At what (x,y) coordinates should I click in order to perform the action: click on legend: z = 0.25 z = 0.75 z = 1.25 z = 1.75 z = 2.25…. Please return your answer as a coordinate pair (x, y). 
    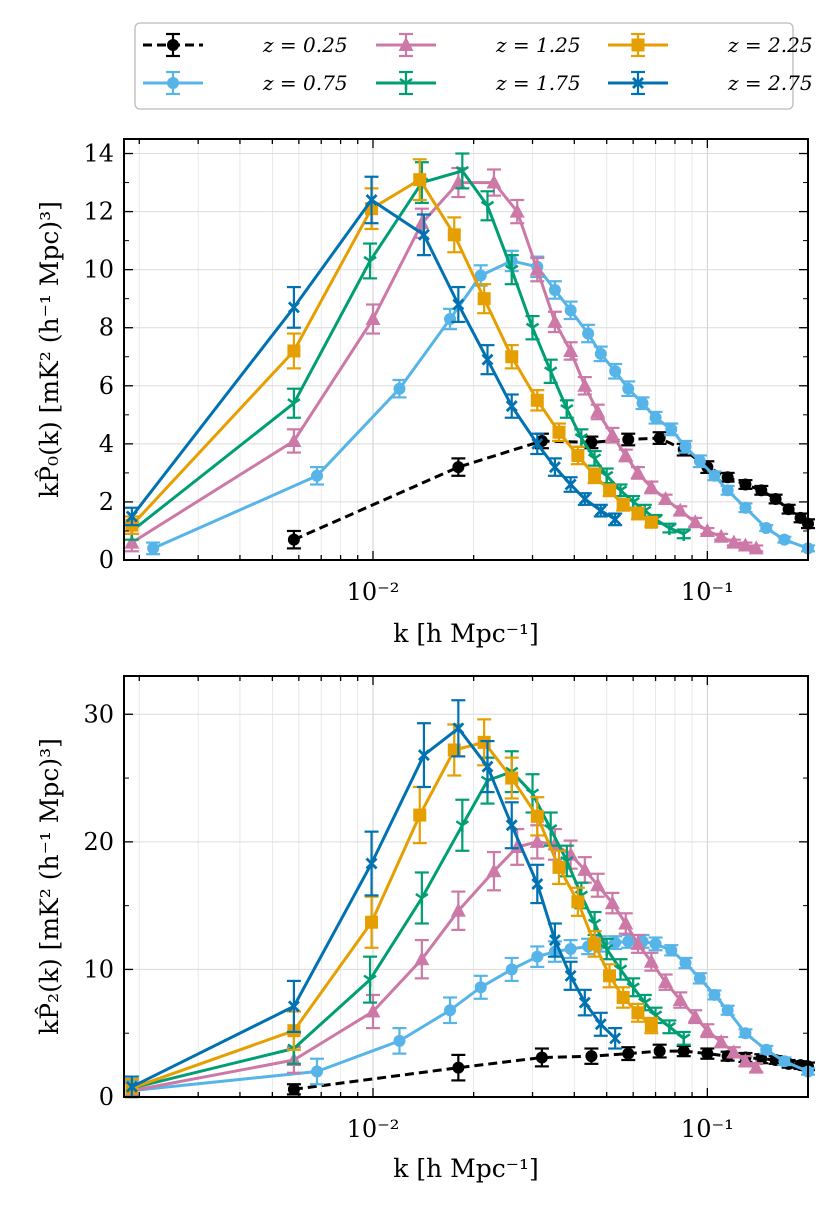
    Looking at the image, I should click on (473, 66).